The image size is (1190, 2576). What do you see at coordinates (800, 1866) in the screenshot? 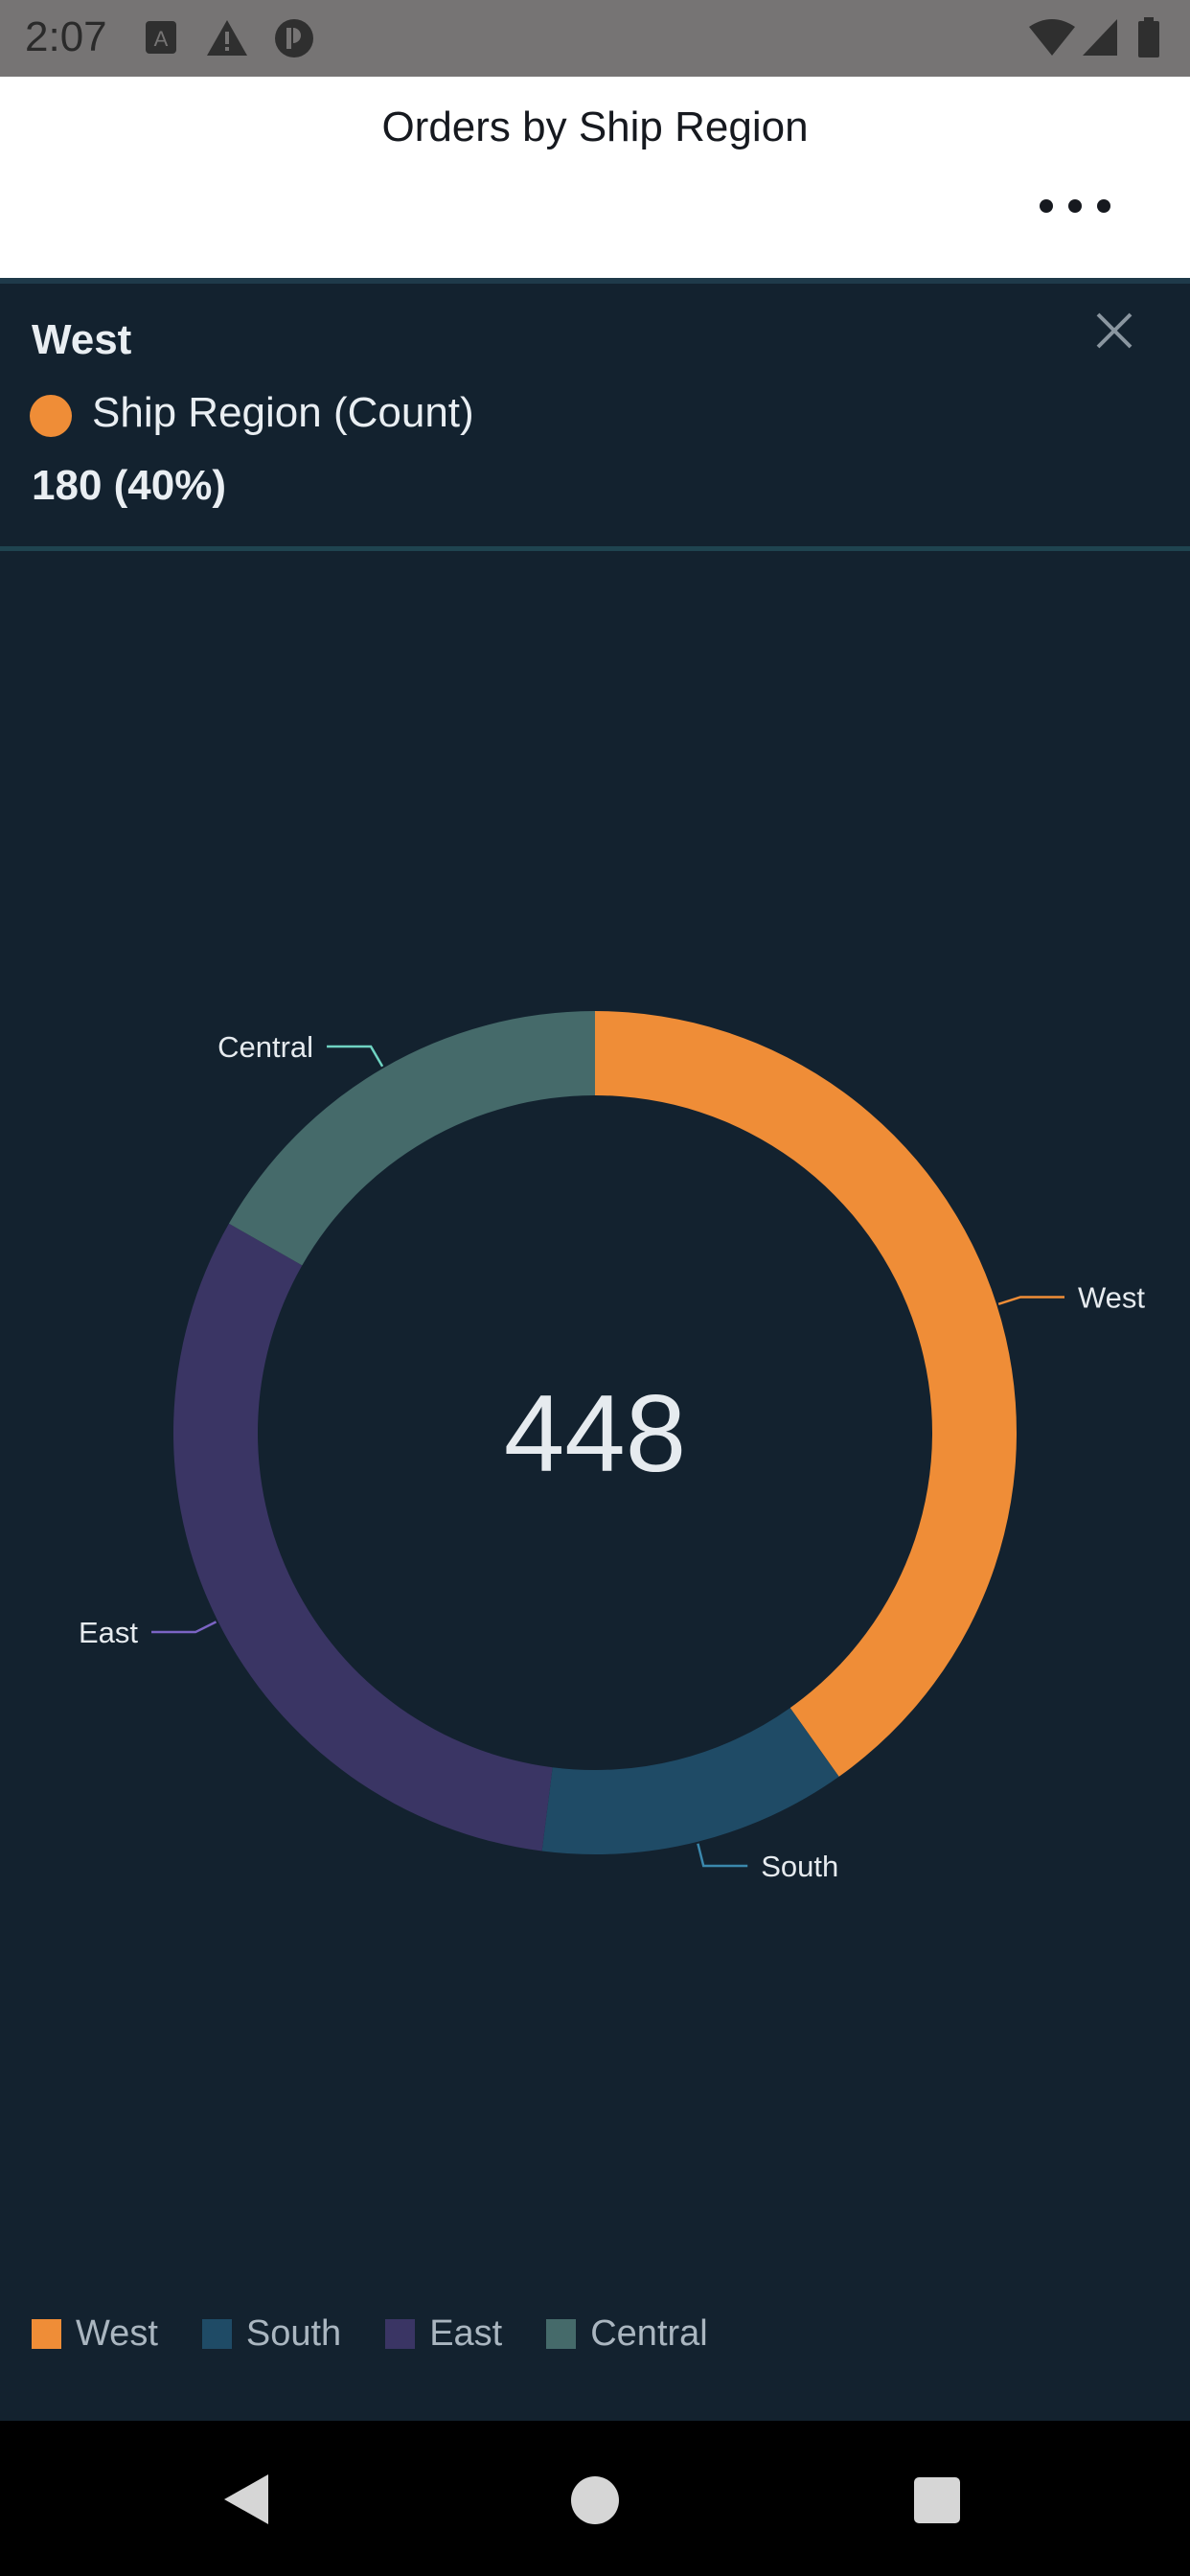
I see `slice-label-south: South` at bounding box center [800, 1866].